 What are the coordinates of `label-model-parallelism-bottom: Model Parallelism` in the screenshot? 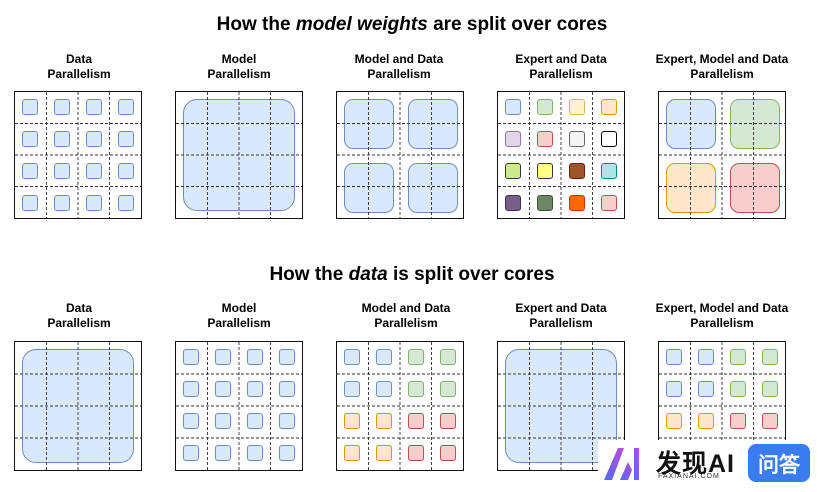 It's located at (239, 316).